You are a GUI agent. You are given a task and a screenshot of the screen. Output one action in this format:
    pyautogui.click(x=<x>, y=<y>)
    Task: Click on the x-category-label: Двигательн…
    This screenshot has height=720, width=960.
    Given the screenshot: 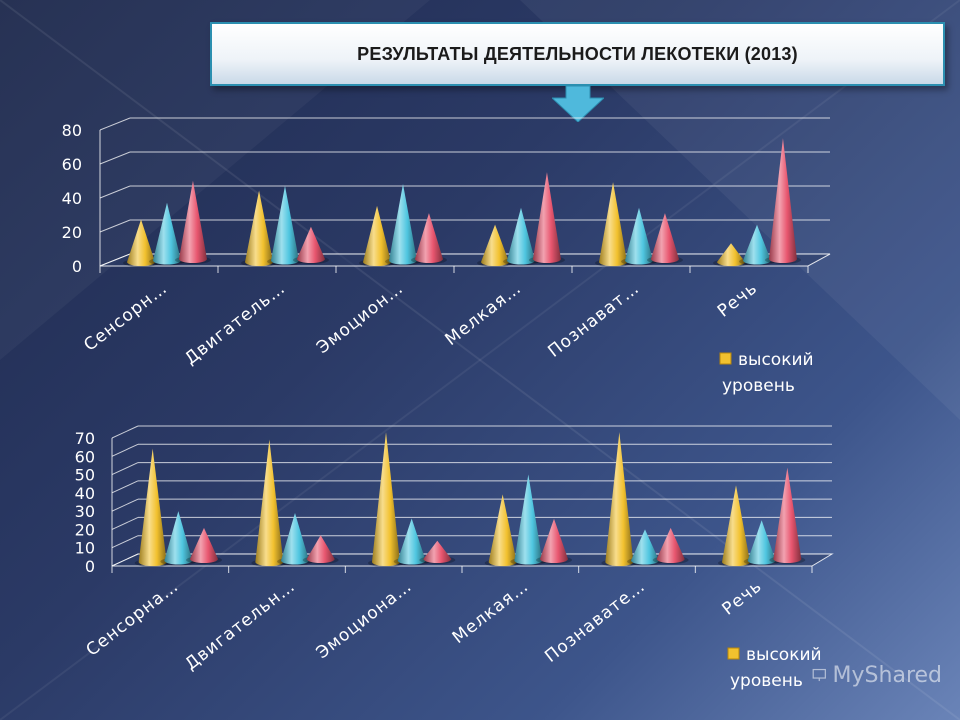 What is the action you would take?
    pyautogui.click(x=240, y=625)
    